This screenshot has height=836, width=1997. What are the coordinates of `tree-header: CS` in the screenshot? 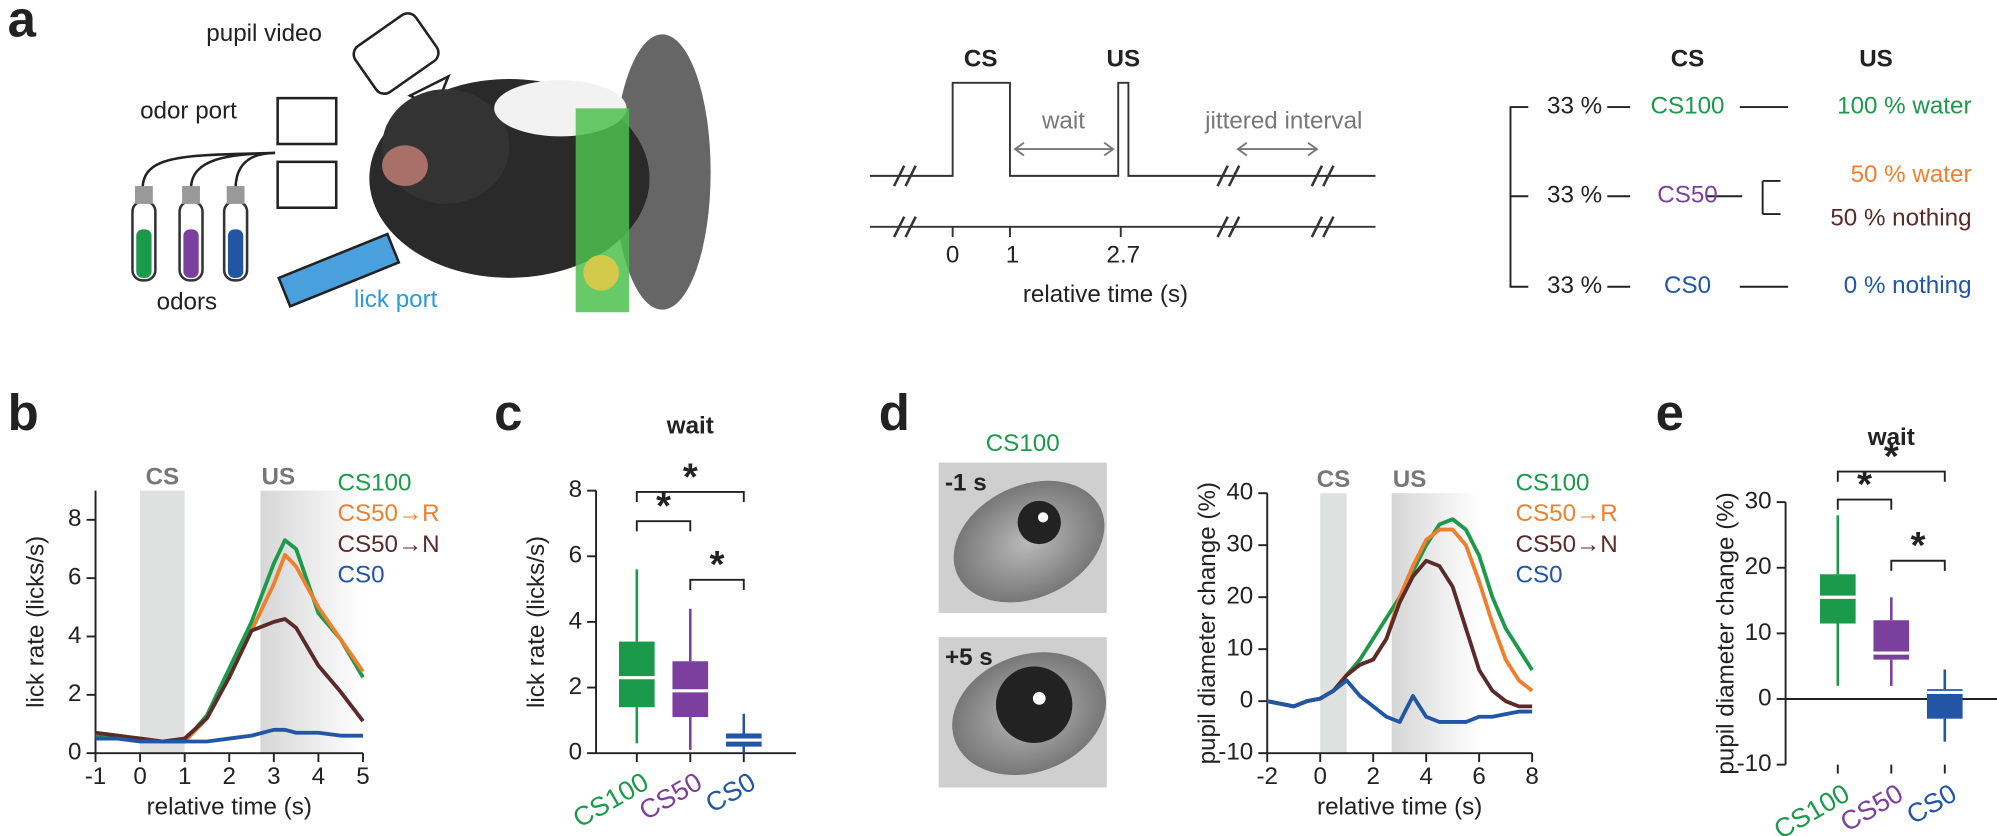 It's located at (1688, 58).